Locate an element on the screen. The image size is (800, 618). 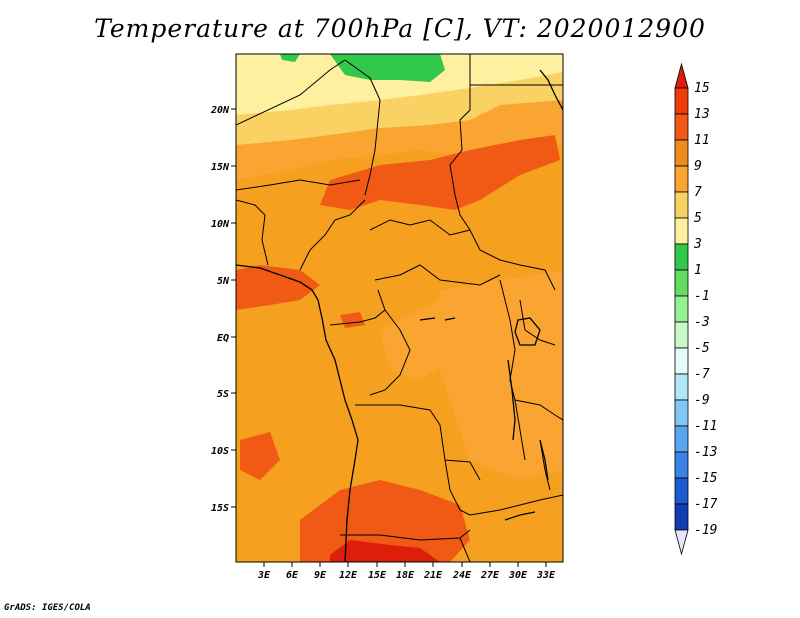
lat-label-20N: 20N is located at coordinates (220, 110).